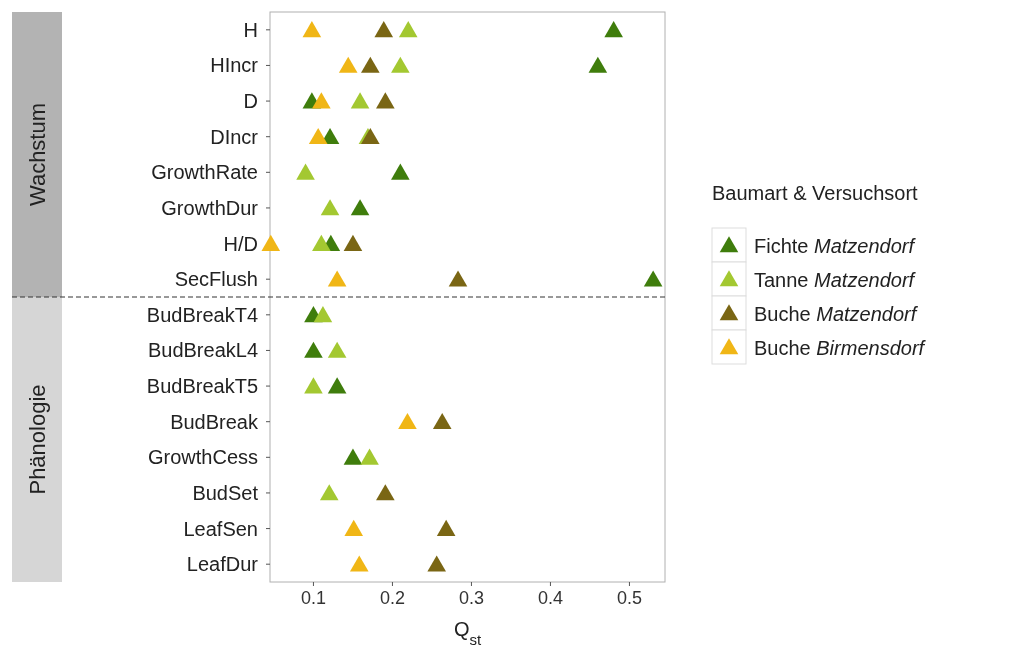 Image resolution: width=1034 pixels, height=658 pixels. Describe the element at coordinates (204, 172) in the screenshot. I see `y-tick-label: GrowthRate` at that location.